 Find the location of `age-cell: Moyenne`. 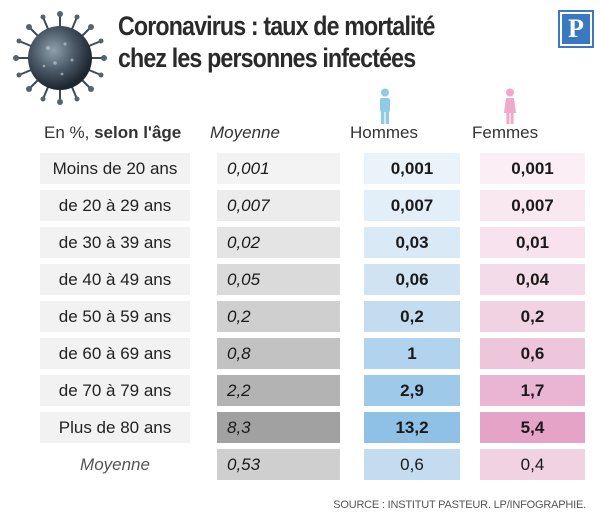

age-cell: Moyenne is located at coordinates (115, 464).